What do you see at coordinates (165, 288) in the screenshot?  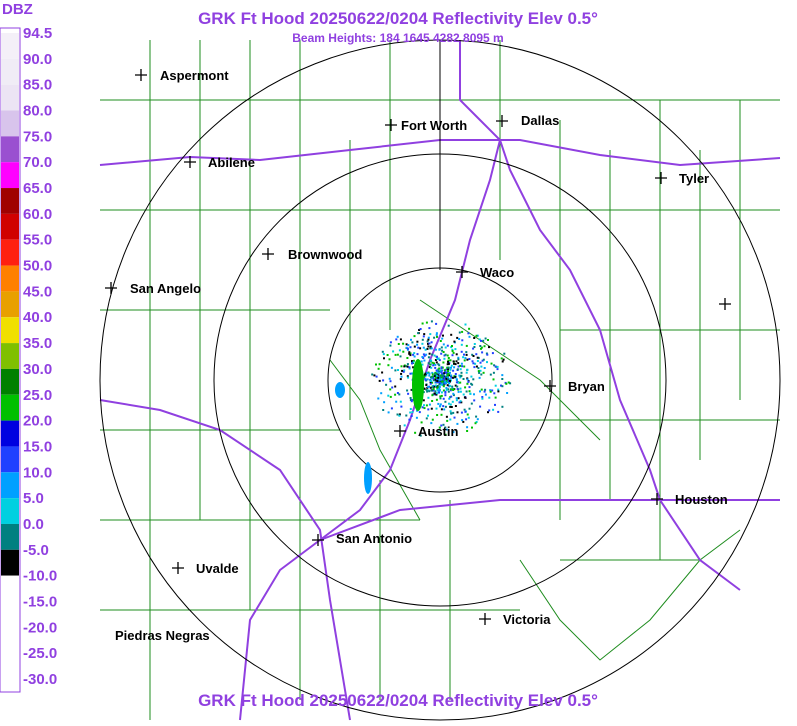 I see `city-label: San Angelo` at bounding box center [165, 288].